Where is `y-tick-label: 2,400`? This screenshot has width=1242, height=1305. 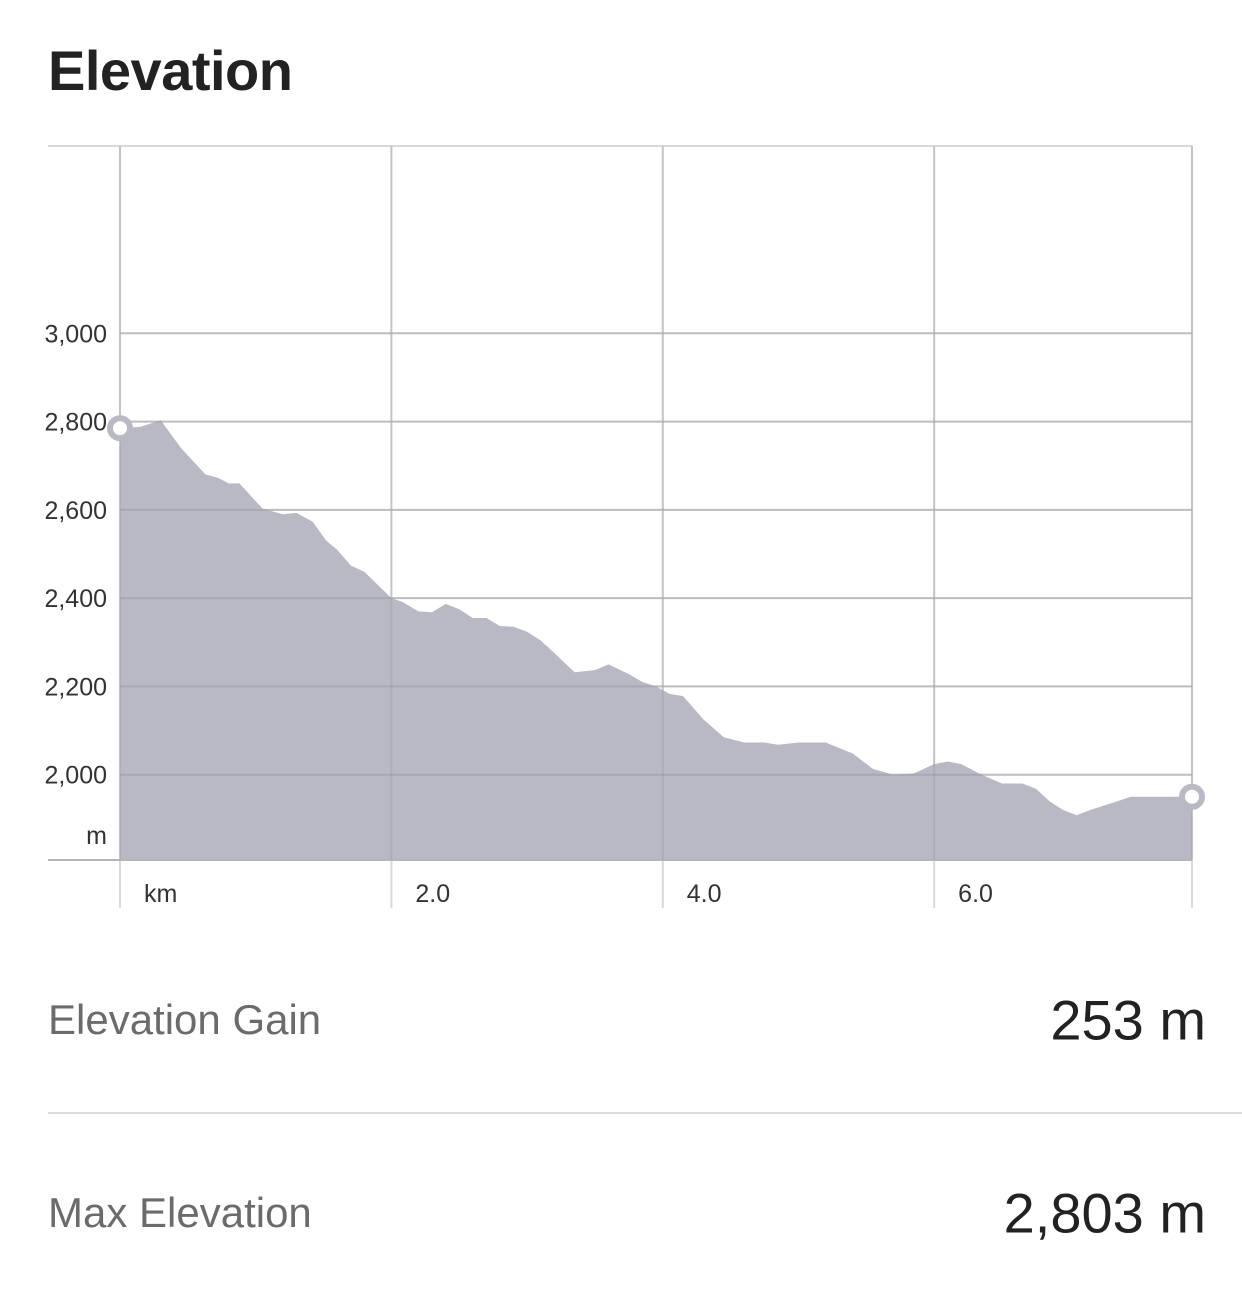
y-tick-label: 2,400 is located at coordinates (75, 599).